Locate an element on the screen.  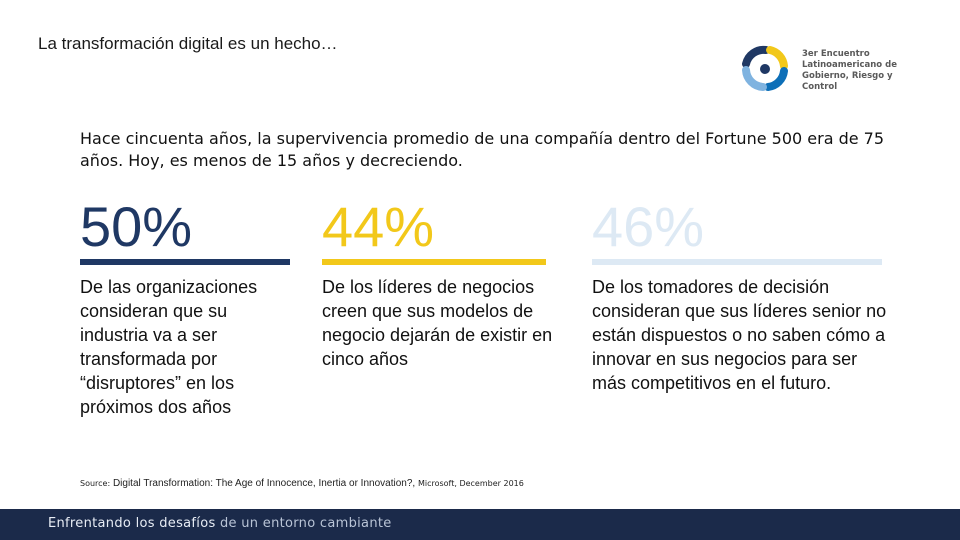
logo-ring-icon is located at coordinates (765, 68).